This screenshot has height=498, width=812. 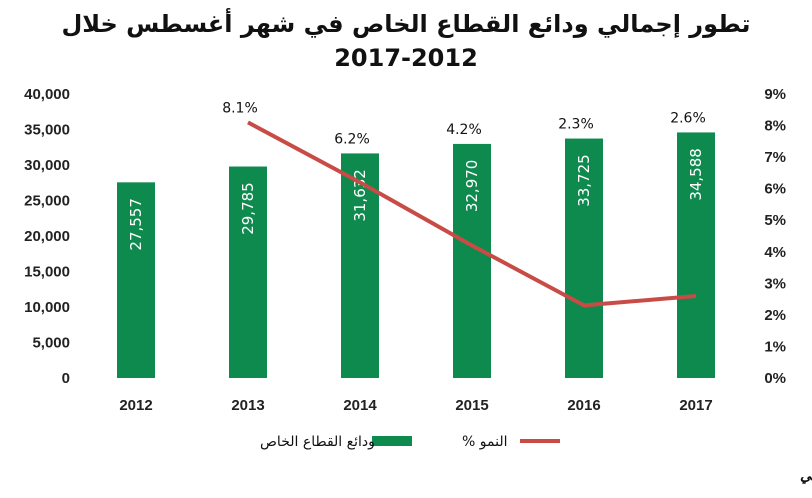 What do you see at coordinates (47, 201) in the screenshot?
I see `left-tick-label: 25,000` at bounding box center [47, 201].